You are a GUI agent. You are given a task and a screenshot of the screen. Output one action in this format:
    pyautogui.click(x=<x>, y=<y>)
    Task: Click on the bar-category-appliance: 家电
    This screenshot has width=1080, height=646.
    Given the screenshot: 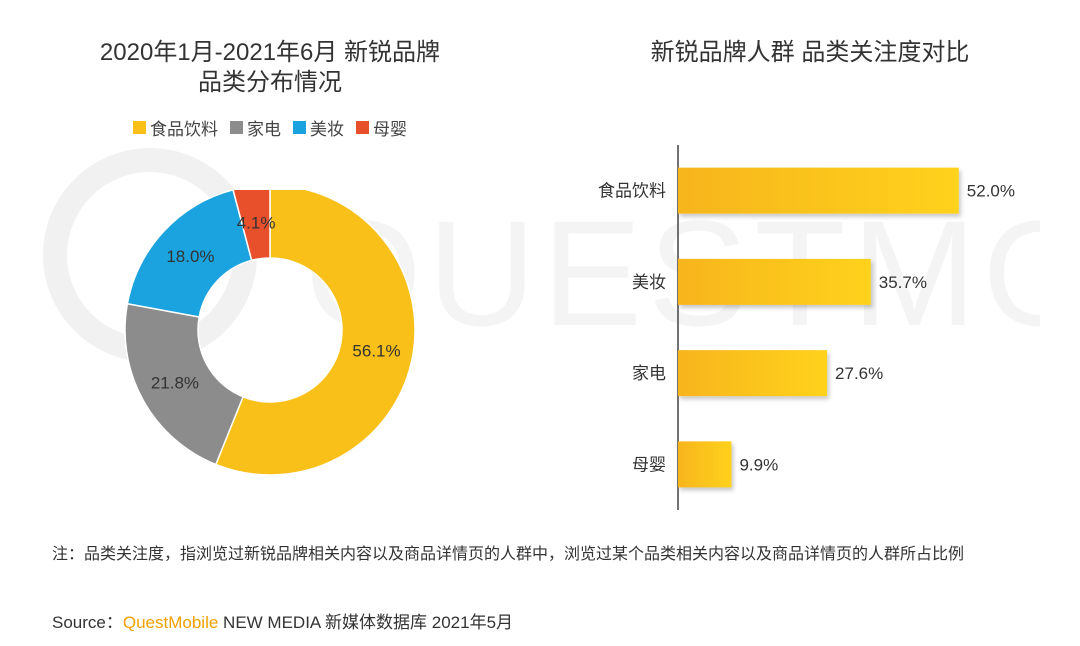 What is the action you would take?
    pyautogui.click(x=649, y=373)
    